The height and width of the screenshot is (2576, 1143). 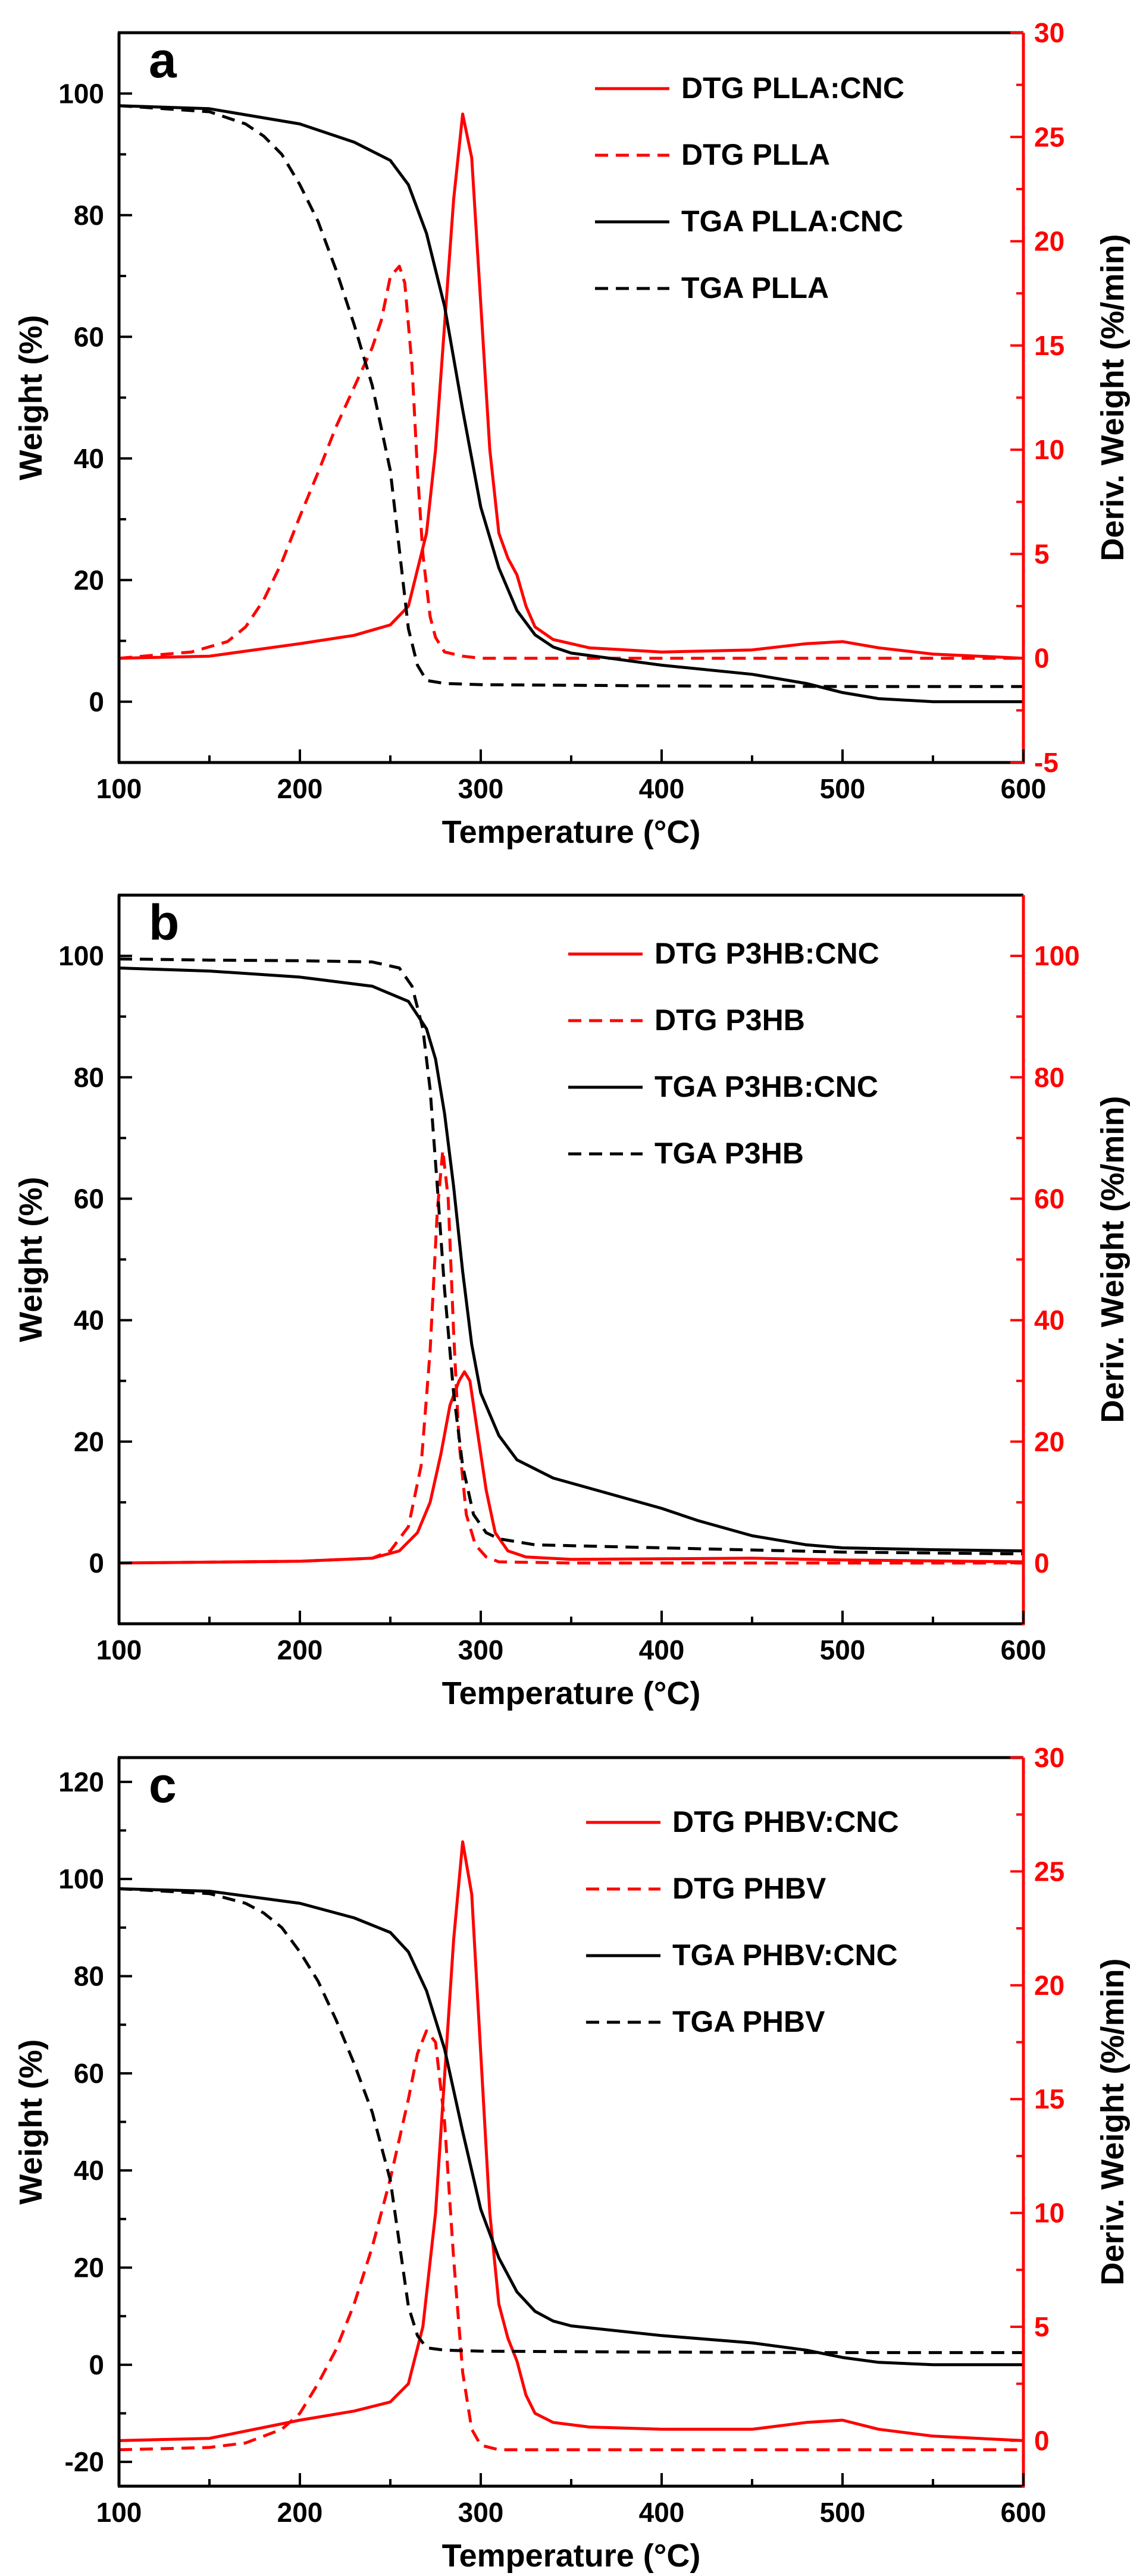 What do you see at coordinates (792, 221) in the screenshot?
I see `legend-label: TGA PLLA:CNC` at bounding box center [792, 221].